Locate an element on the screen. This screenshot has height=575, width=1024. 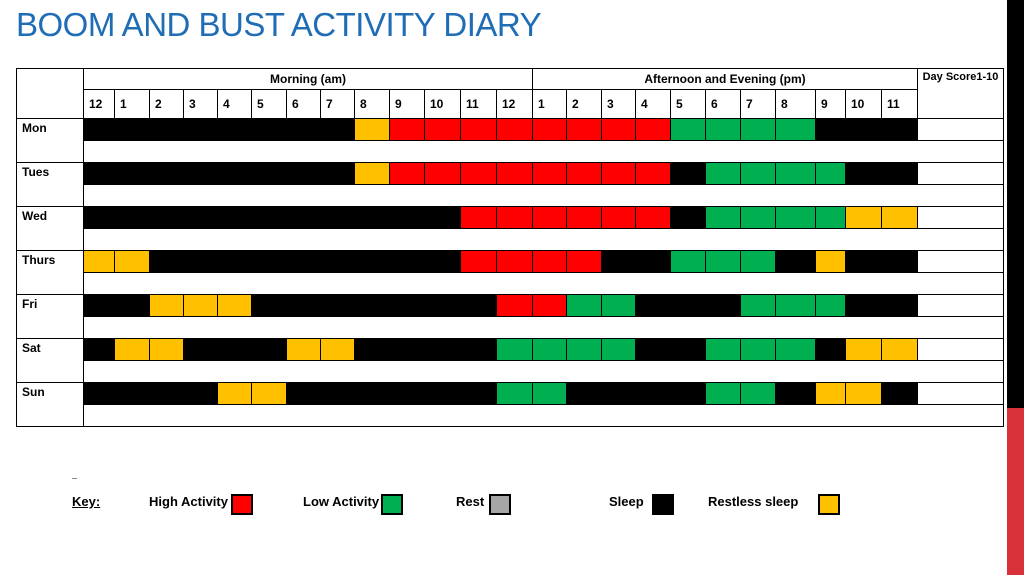
day-score-cell is located at coordinates (960, 393).